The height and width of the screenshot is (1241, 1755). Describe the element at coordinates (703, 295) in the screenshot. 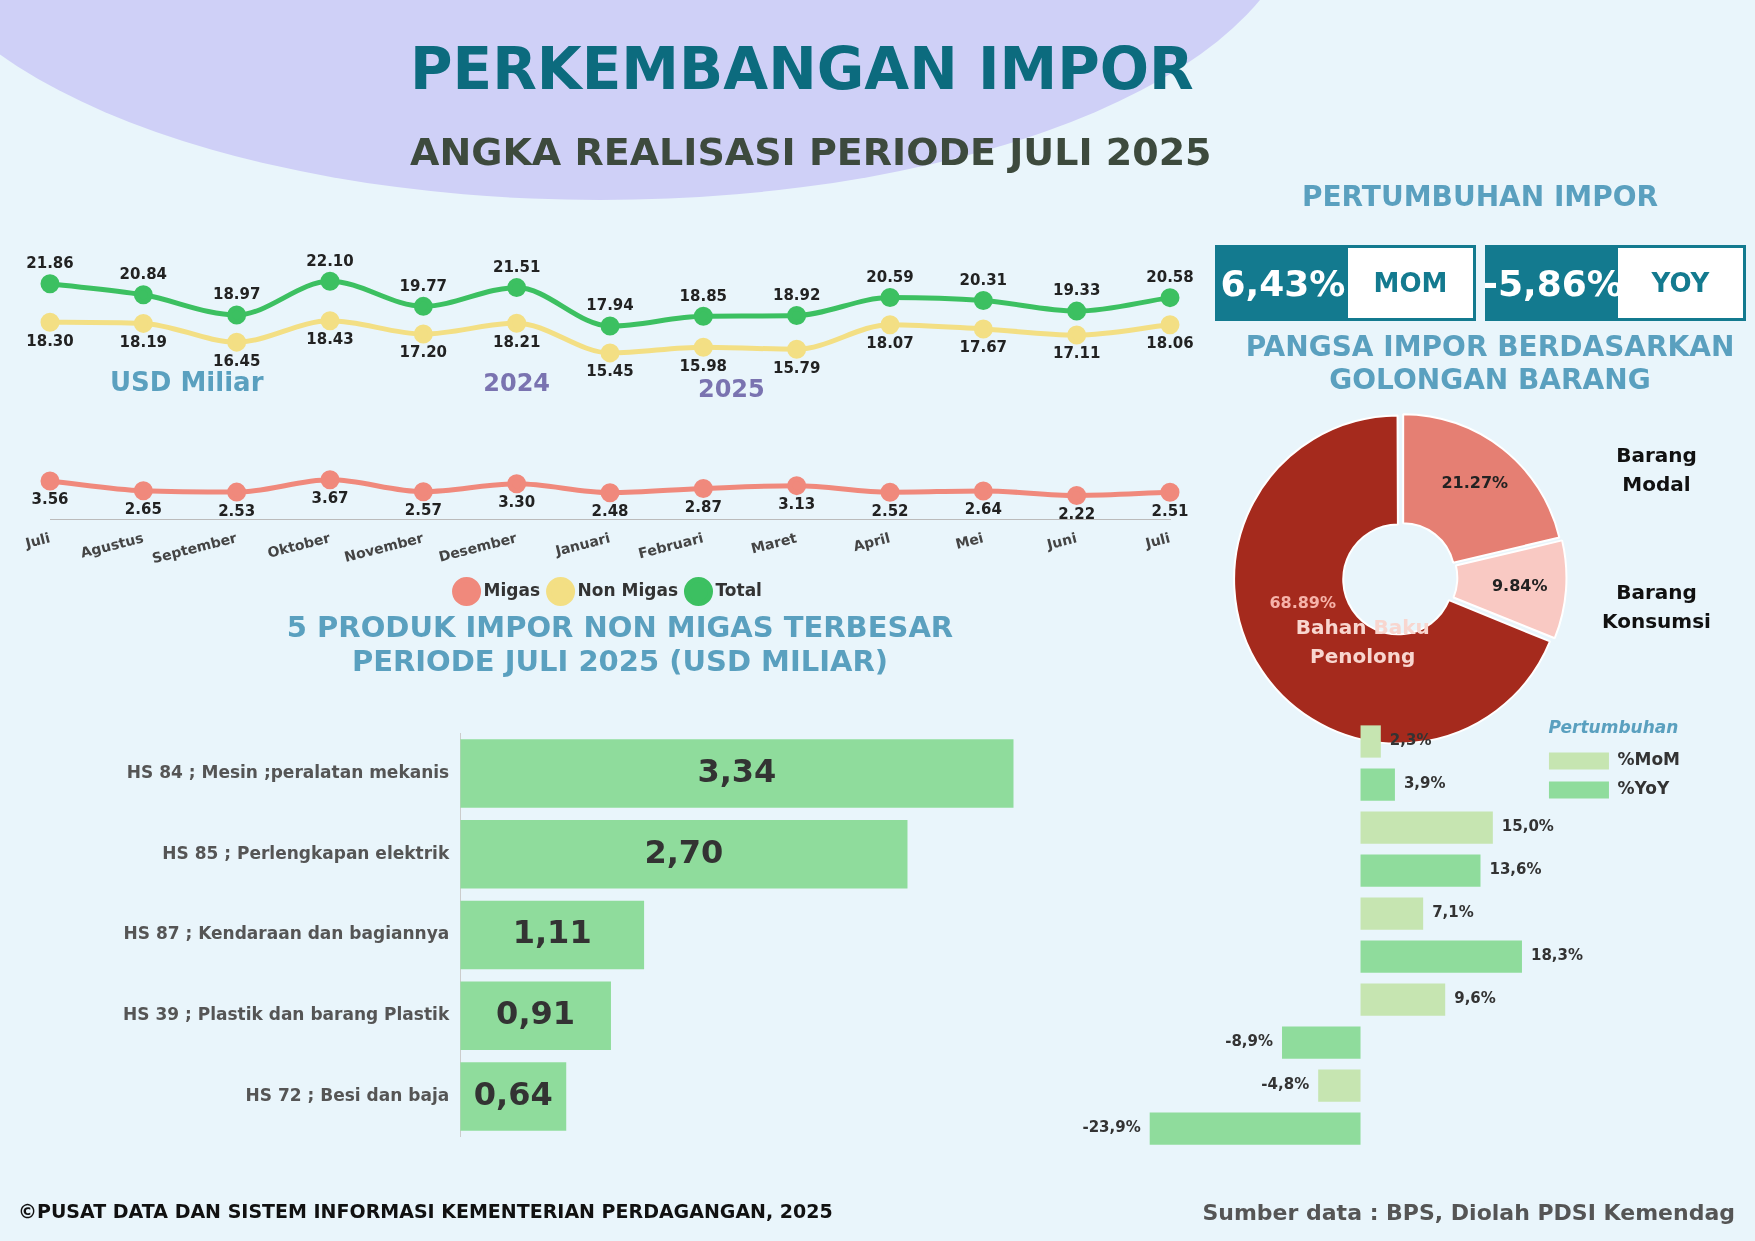

I see `data-label: 18.85` at that location.